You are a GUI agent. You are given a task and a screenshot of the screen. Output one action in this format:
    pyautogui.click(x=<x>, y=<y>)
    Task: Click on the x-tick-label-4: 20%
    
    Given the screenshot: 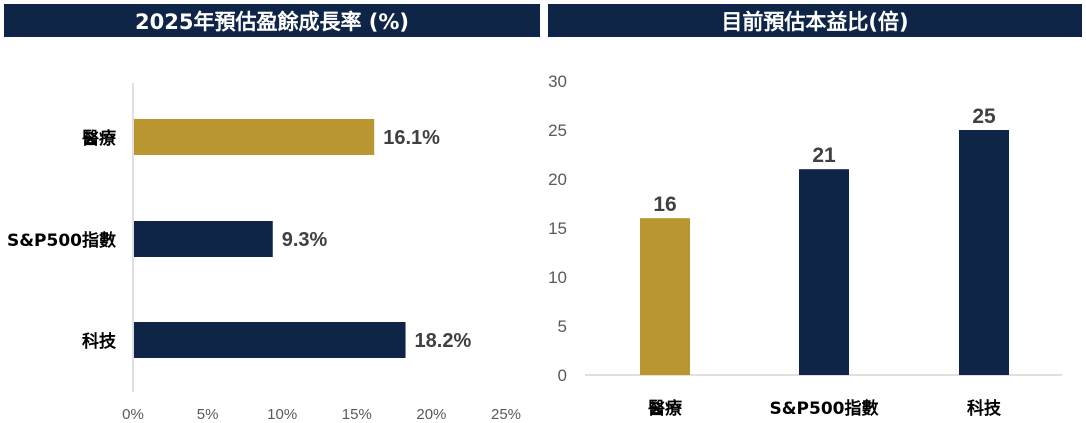 What is the action you would take?
    pyautogui.click(x=431, y=414)
    